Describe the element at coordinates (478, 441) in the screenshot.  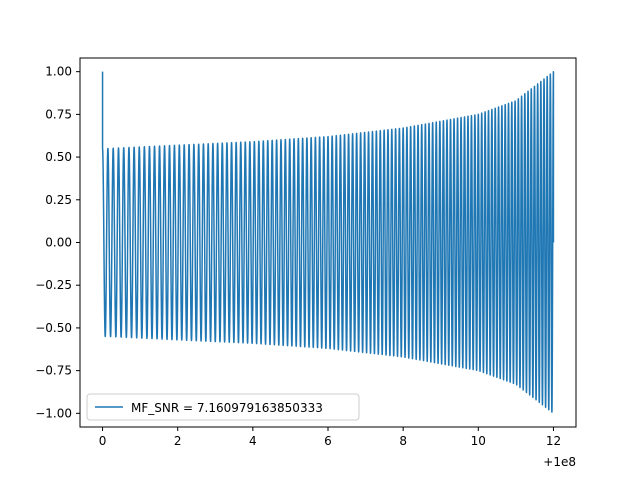
I see `x-tick-label: 10` at that location.